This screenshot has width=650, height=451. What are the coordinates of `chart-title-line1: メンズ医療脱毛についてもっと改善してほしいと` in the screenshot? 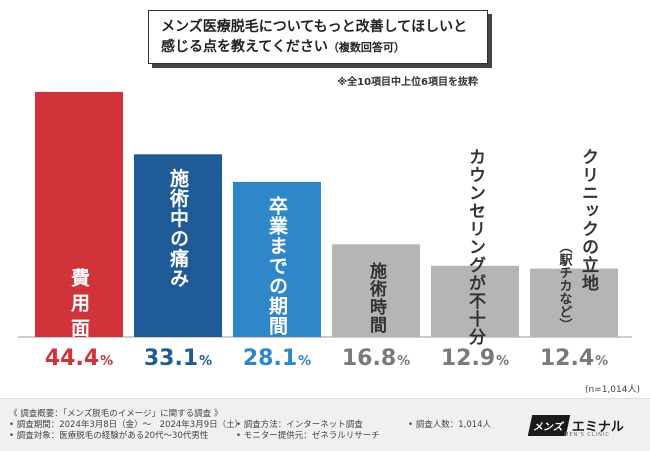 It's located at (314, 27).